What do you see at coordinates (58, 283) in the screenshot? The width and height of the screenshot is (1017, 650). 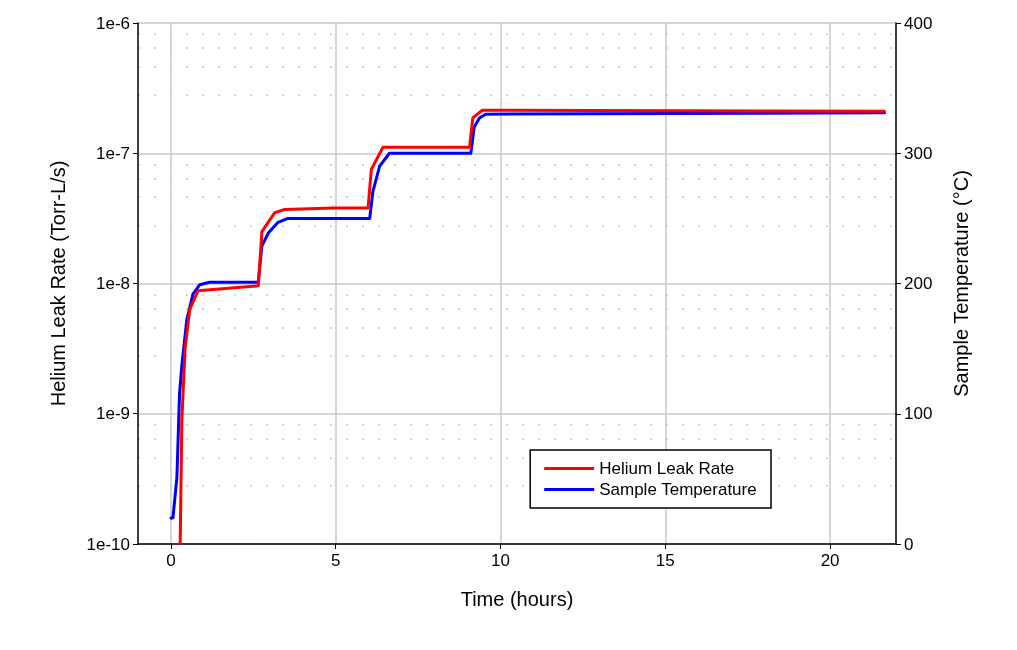 I see `y-axis-title: Helium Leak Rate (Torr-L/s)` at bounding box center [58, 283].